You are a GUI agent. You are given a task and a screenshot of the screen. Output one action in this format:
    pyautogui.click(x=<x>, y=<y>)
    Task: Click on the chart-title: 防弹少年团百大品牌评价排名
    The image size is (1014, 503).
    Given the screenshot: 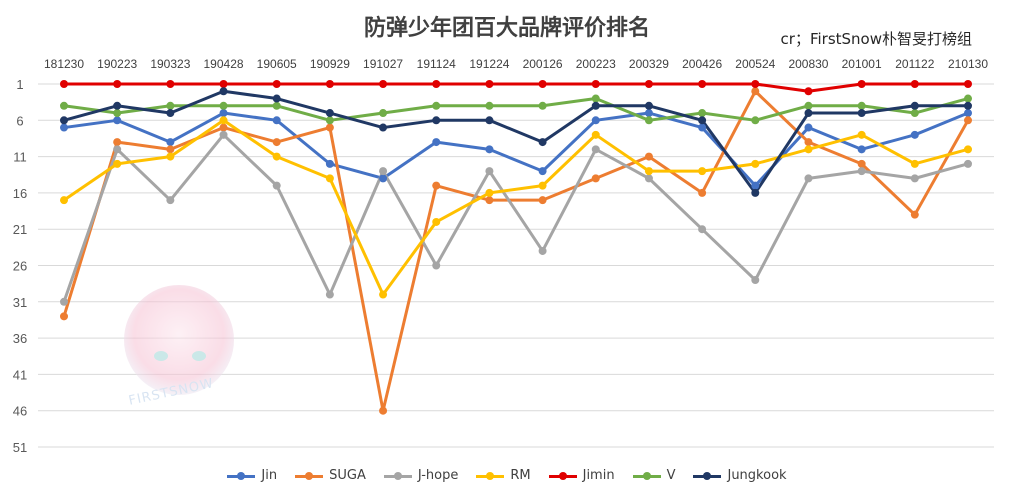 What is the action you would take?
    pyautogui.click(x=506, y=28)
    